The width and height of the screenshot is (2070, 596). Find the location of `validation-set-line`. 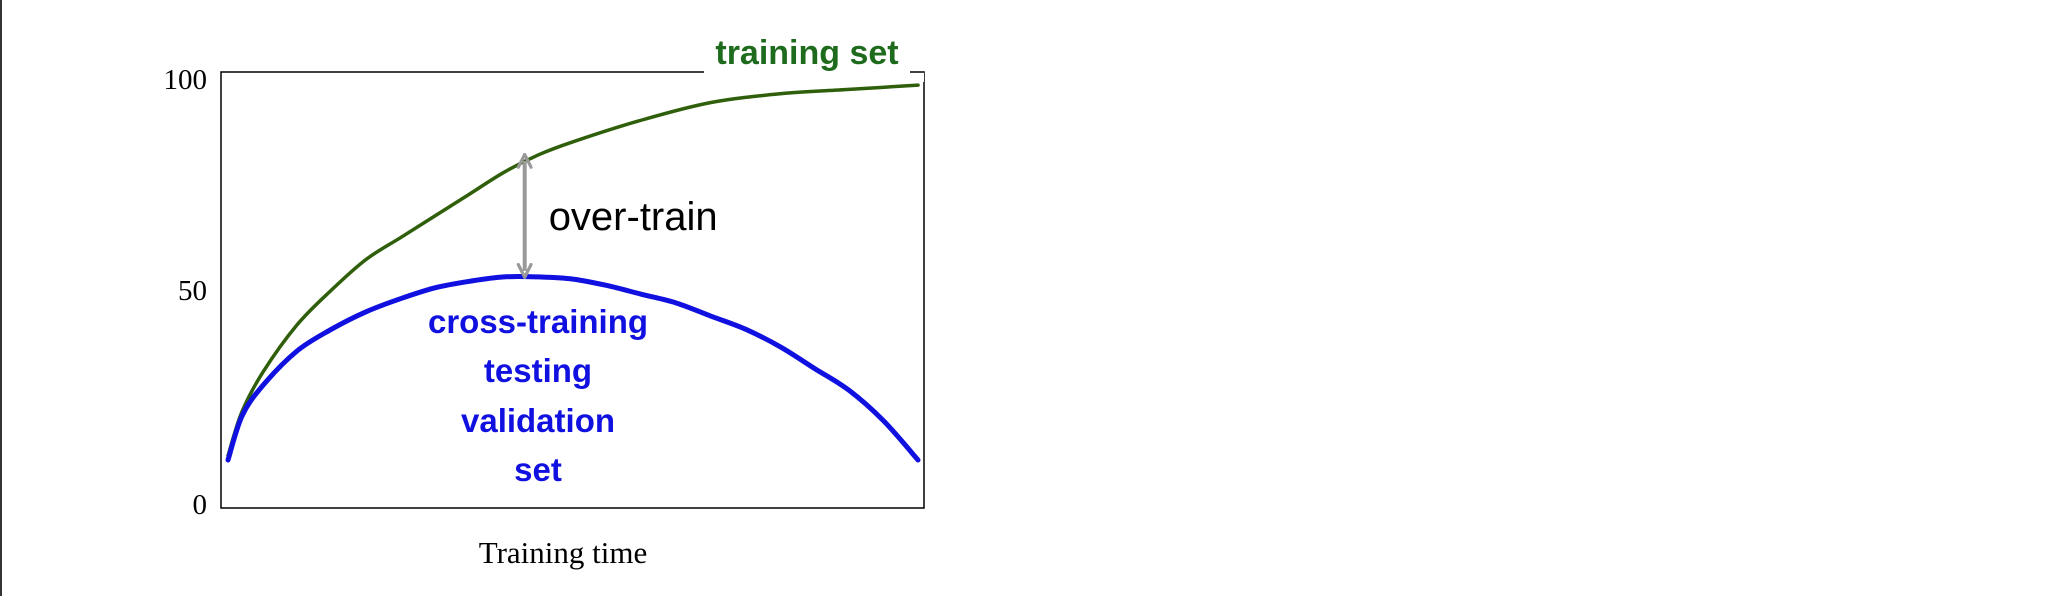

validation-set-line is located at coordinates (573, 368).